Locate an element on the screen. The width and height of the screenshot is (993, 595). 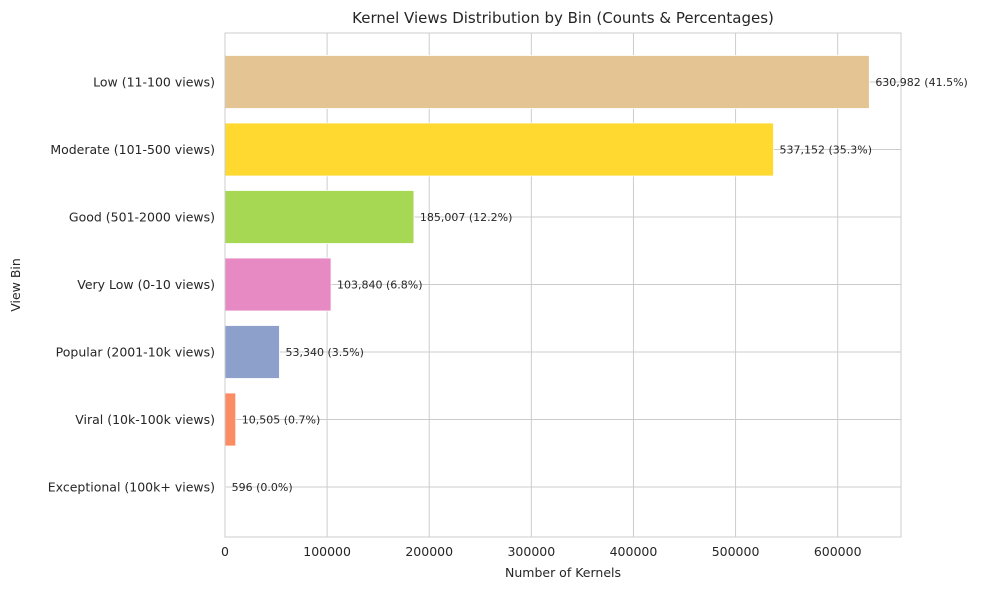
bar-data-label: 185,007 (12.2%) is located at coordinates (466, 217).